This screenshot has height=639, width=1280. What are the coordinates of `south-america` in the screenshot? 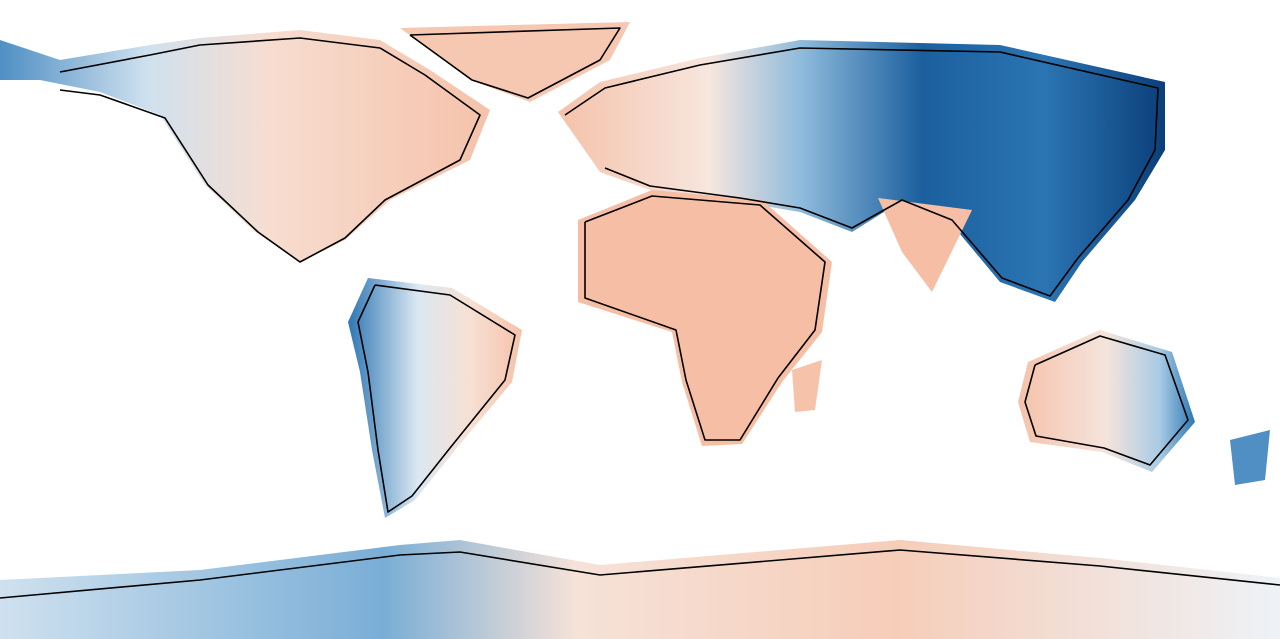 It's located at (435, 398).